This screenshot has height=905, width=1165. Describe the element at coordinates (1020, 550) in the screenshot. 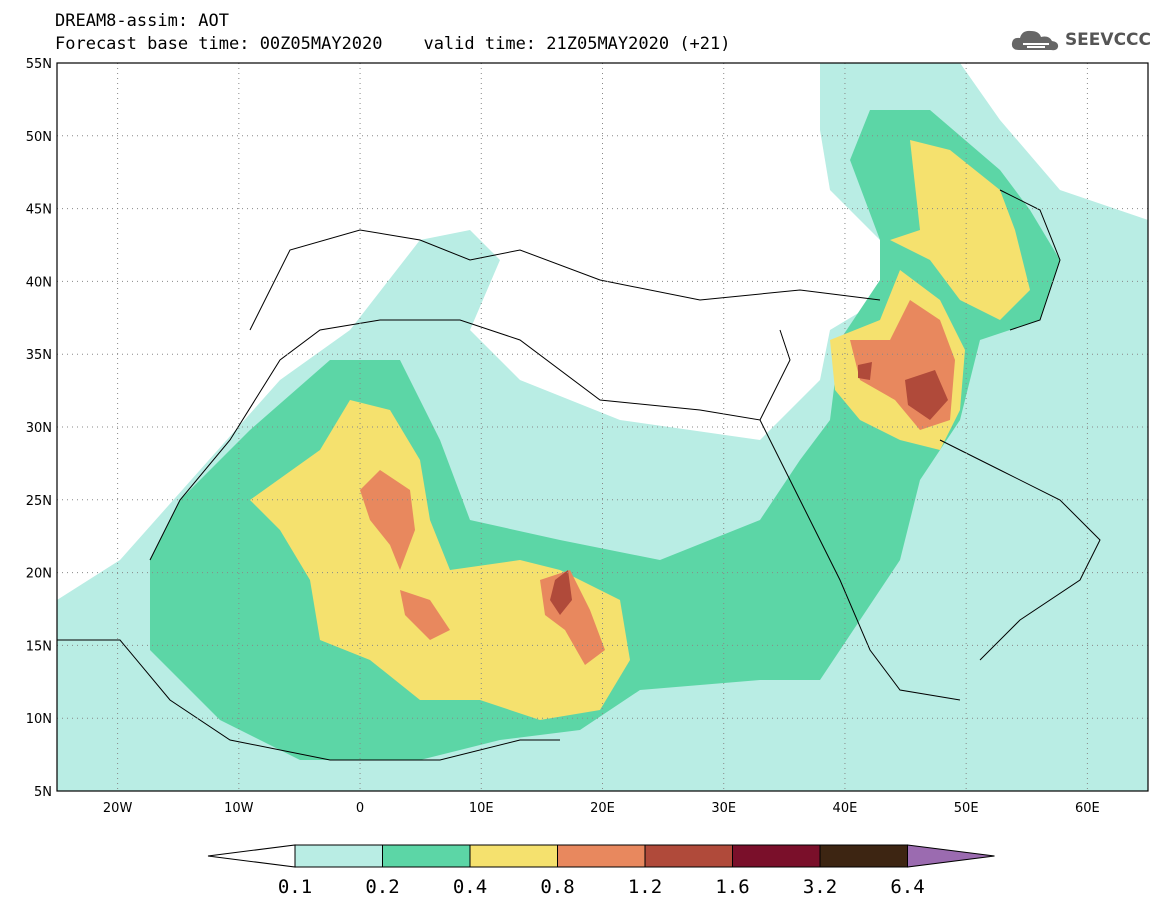

I see `arabian-gulf-coast` at that location.